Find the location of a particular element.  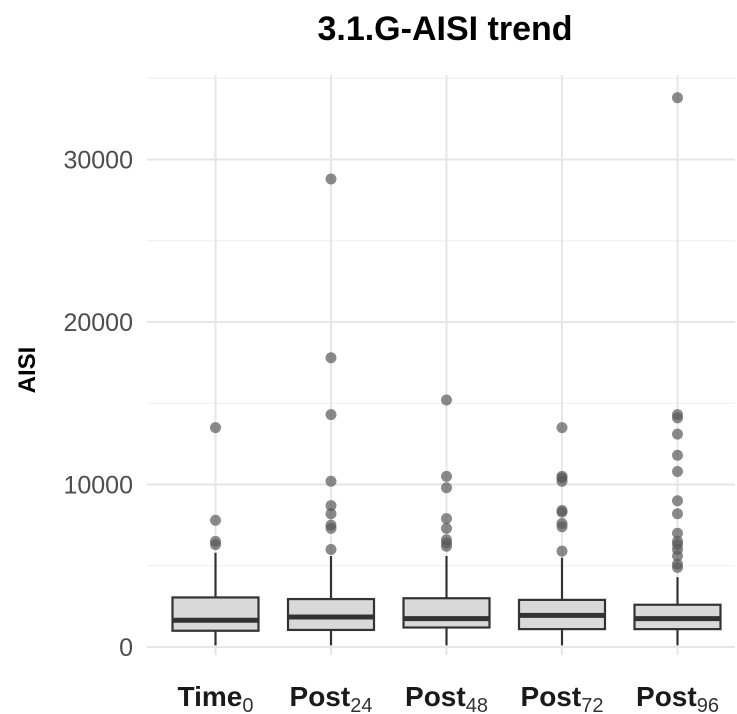

chart-title: 3.1.G-AISI trend is located at coordinates (444, 29).